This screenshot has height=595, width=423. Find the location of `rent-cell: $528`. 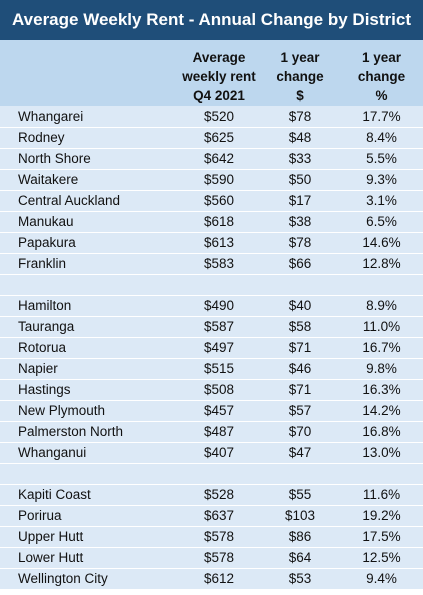

rent-cell: $528 is located at coordinates (219, 495).